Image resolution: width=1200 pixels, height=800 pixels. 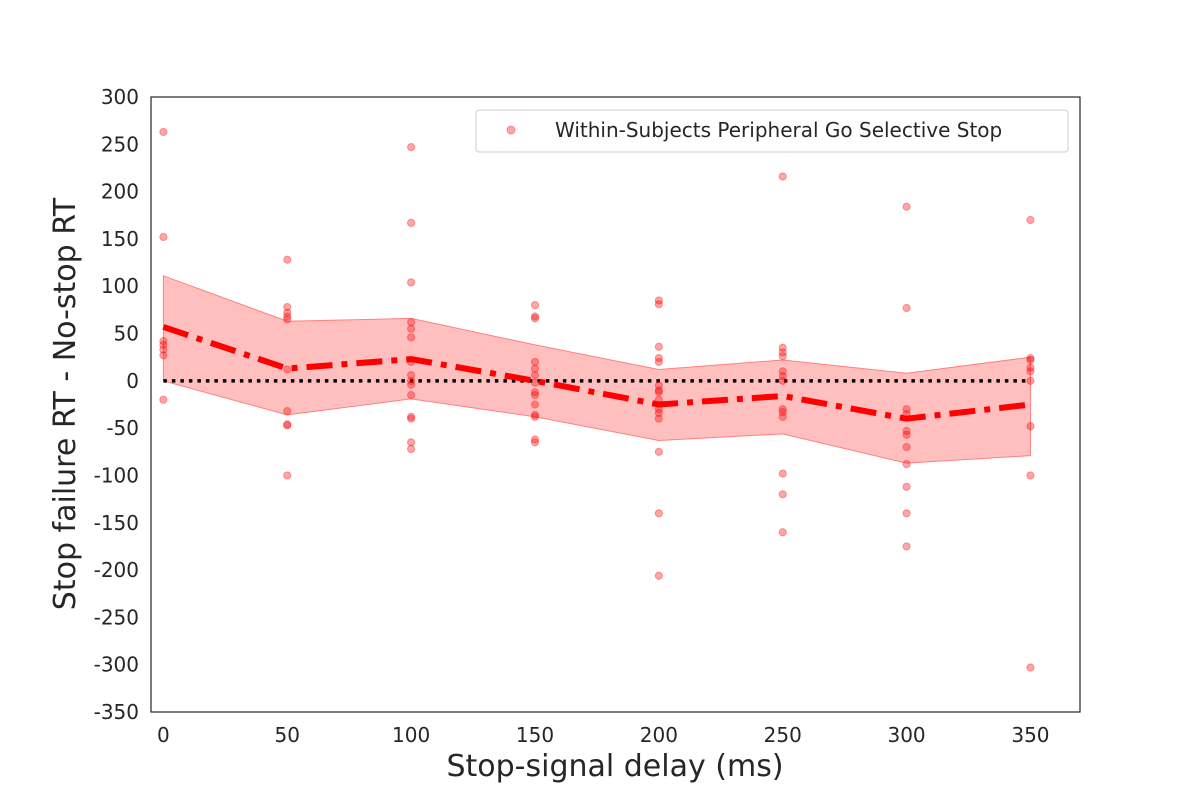 I want to click on x-tick-label: 250, so click(x=783, y=735).